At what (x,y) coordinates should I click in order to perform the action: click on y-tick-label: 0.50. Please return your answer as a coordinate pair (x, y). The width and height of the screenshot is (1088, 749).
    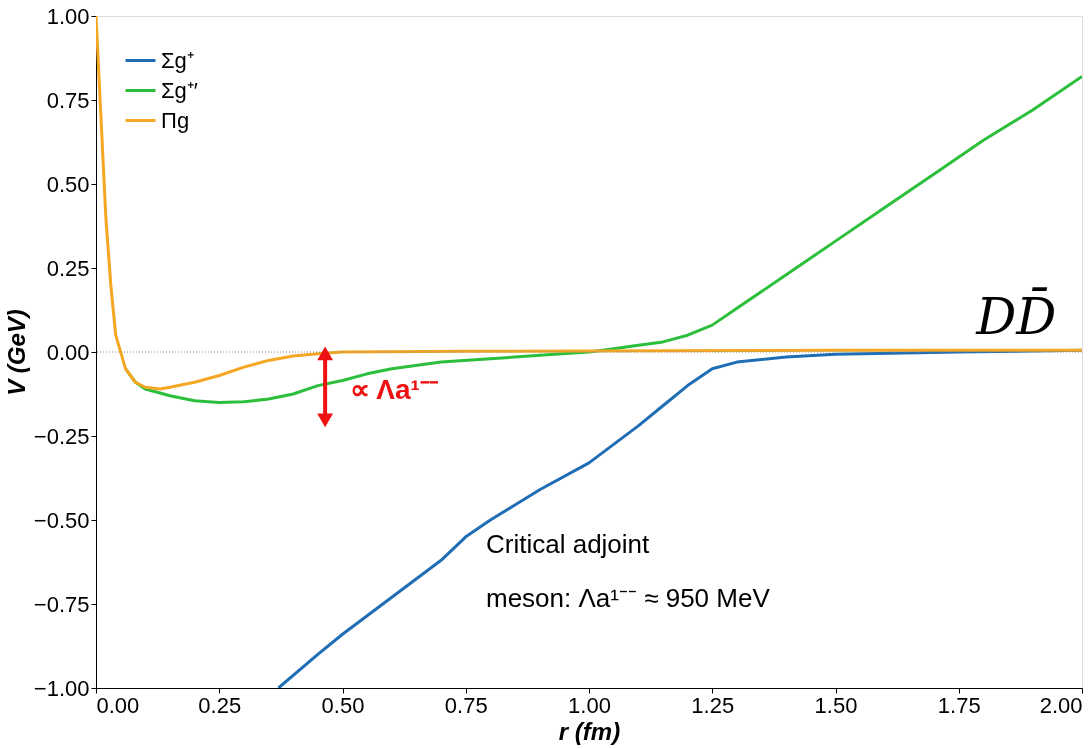
    Looking at the image, I should click on (68, 184).